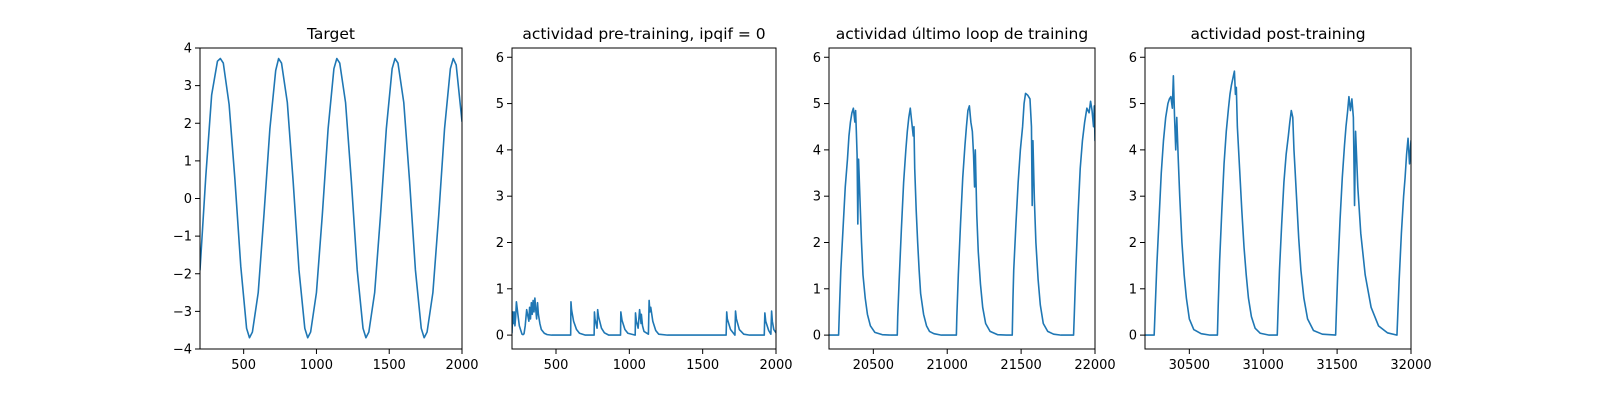  Describe the element at coordinates (1020, 365) in the screenshot. I see `x-tick-label: 21500` at that location.